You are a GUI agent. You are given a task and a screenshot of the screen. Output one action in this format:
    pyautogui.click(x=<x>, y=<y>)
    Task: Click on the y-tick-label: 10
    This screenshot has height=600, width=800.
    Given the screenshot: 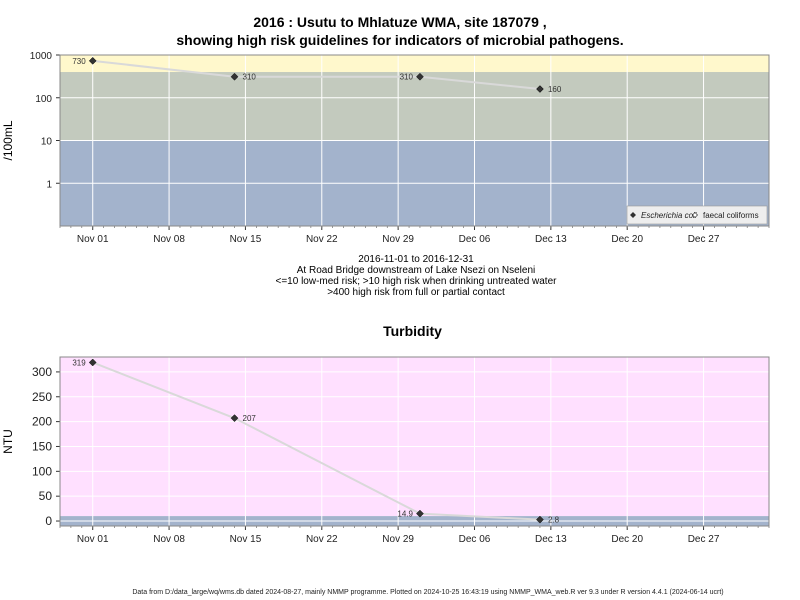 What is the action you would take?
    pyautogui.click(x=47, y=142)
    